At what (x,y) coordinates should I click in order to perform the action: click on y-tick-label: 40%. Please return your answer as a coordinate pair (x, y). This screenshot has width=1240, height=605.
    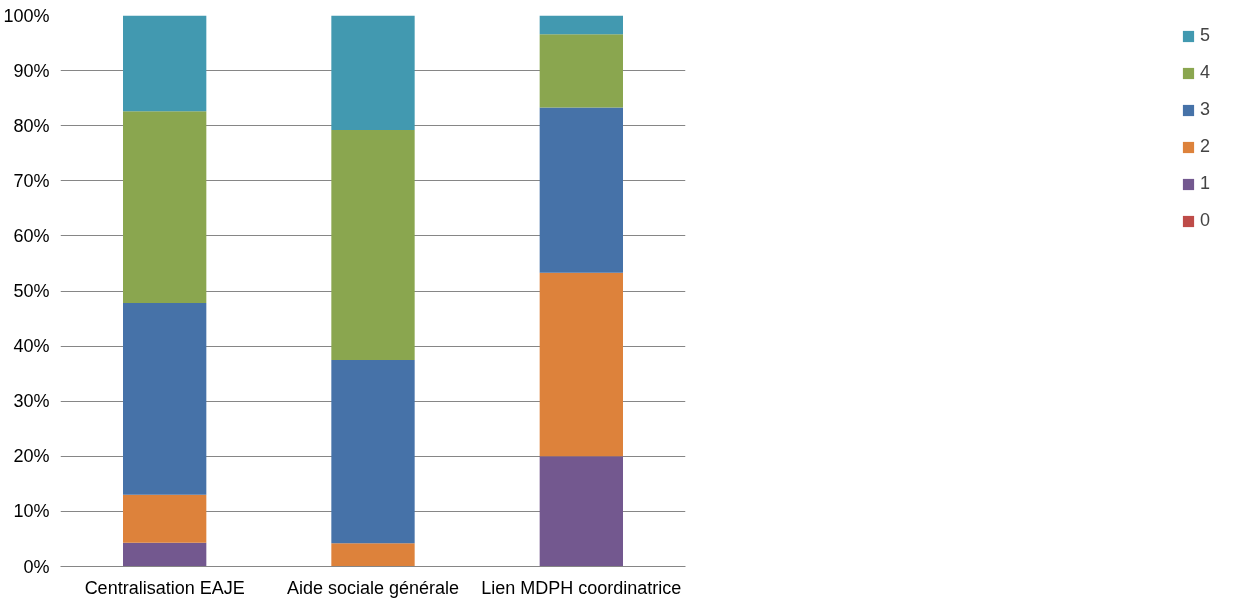
    Looking at the image, I should click on (31, 346).